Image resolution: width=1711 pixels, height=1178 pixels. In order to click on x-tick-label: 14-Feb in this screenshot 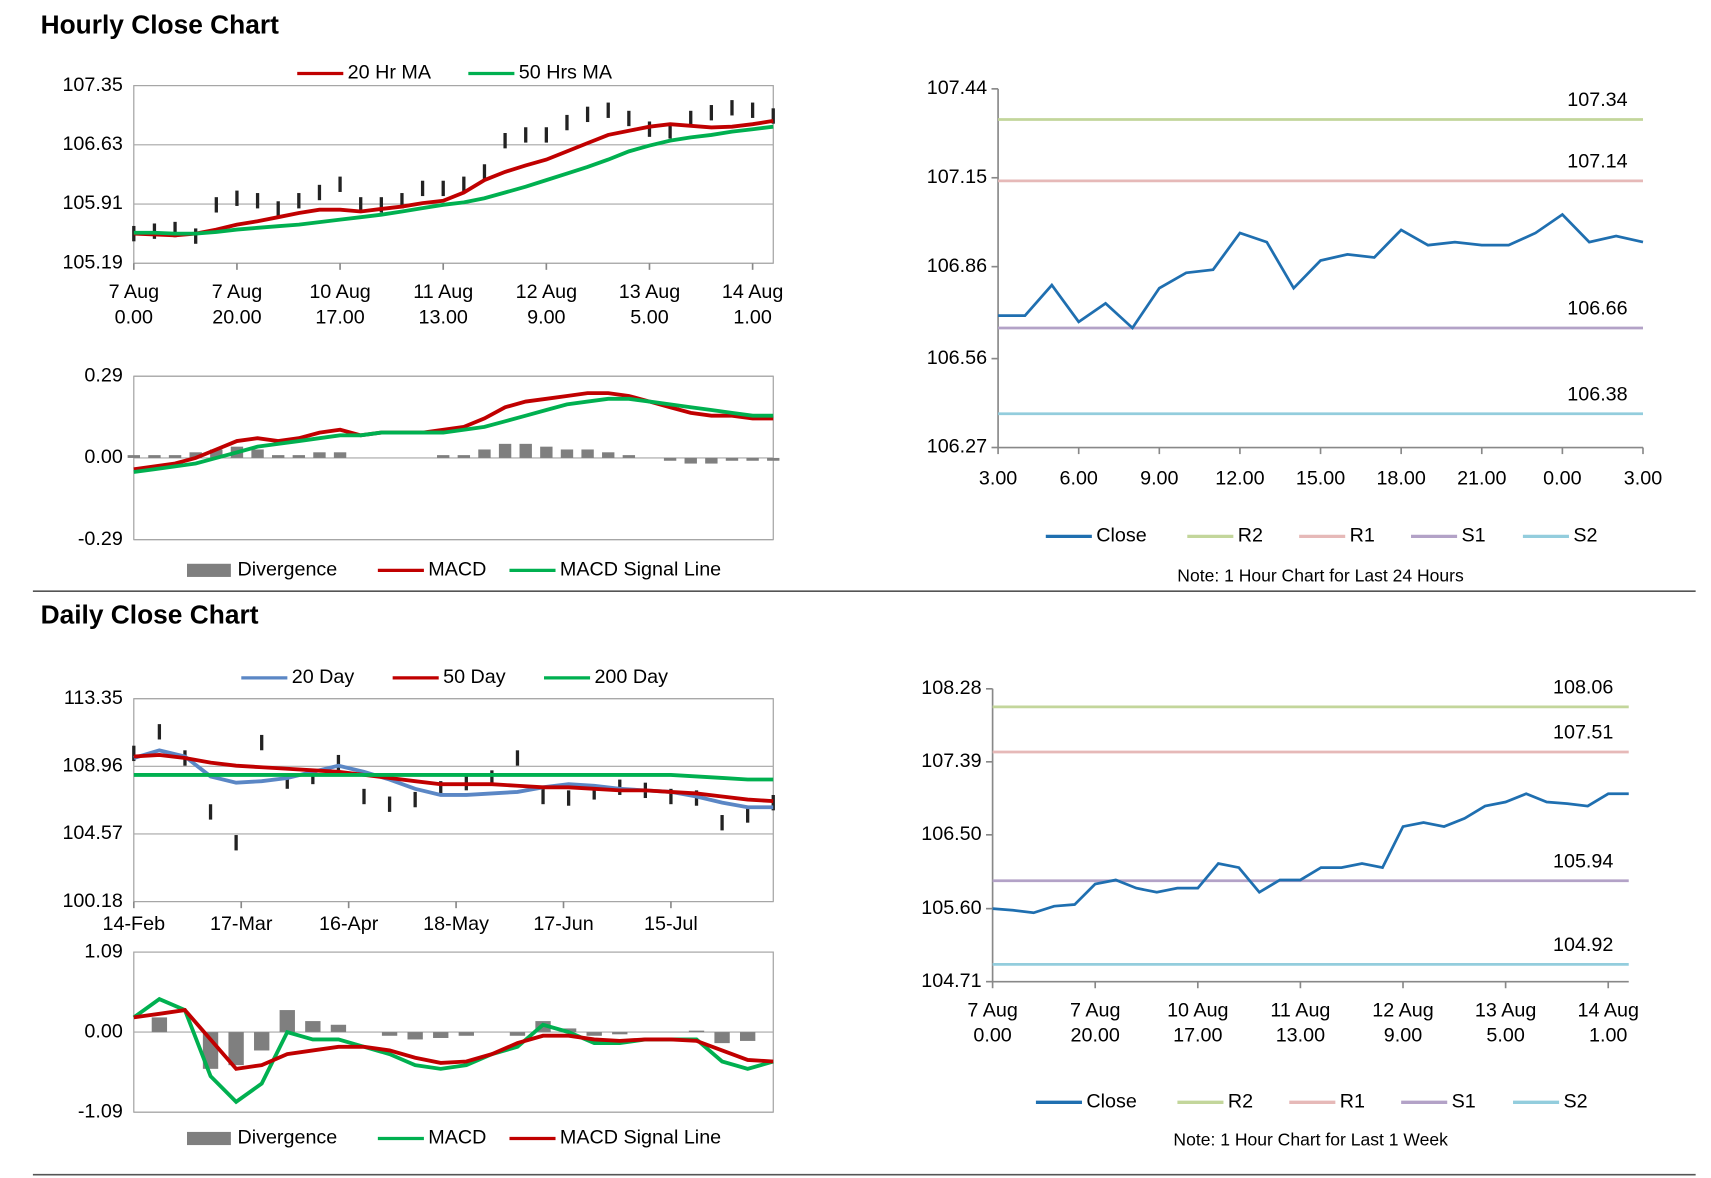, I will do `click(134, 924)`.